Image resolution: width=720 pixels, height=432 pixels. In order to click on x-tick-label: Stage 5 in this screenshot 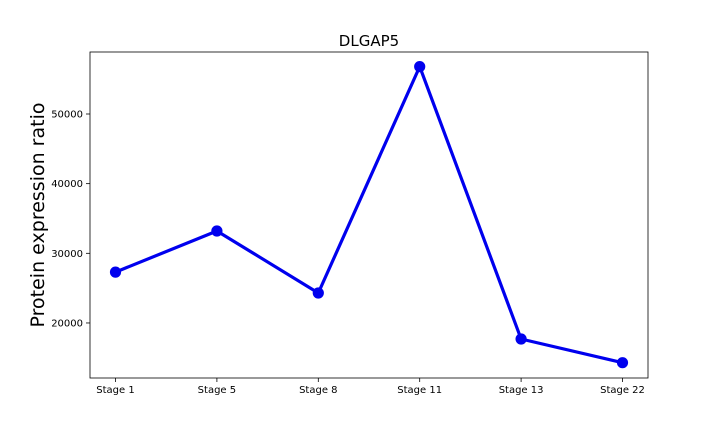, I will do `click(217, 390)`.